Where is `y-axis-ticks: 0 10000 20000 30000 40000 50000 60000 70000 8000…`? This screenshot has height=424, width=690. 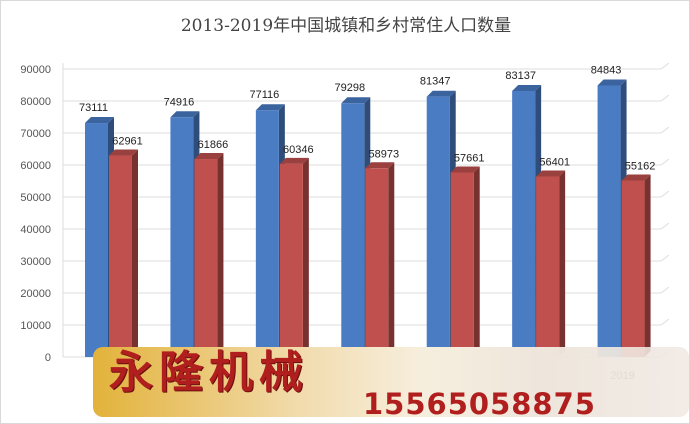
y-axis-ticks: 0 10000 20000 30000 40000 50000 60000 70000 8000… is located at coordinates (35, 214).